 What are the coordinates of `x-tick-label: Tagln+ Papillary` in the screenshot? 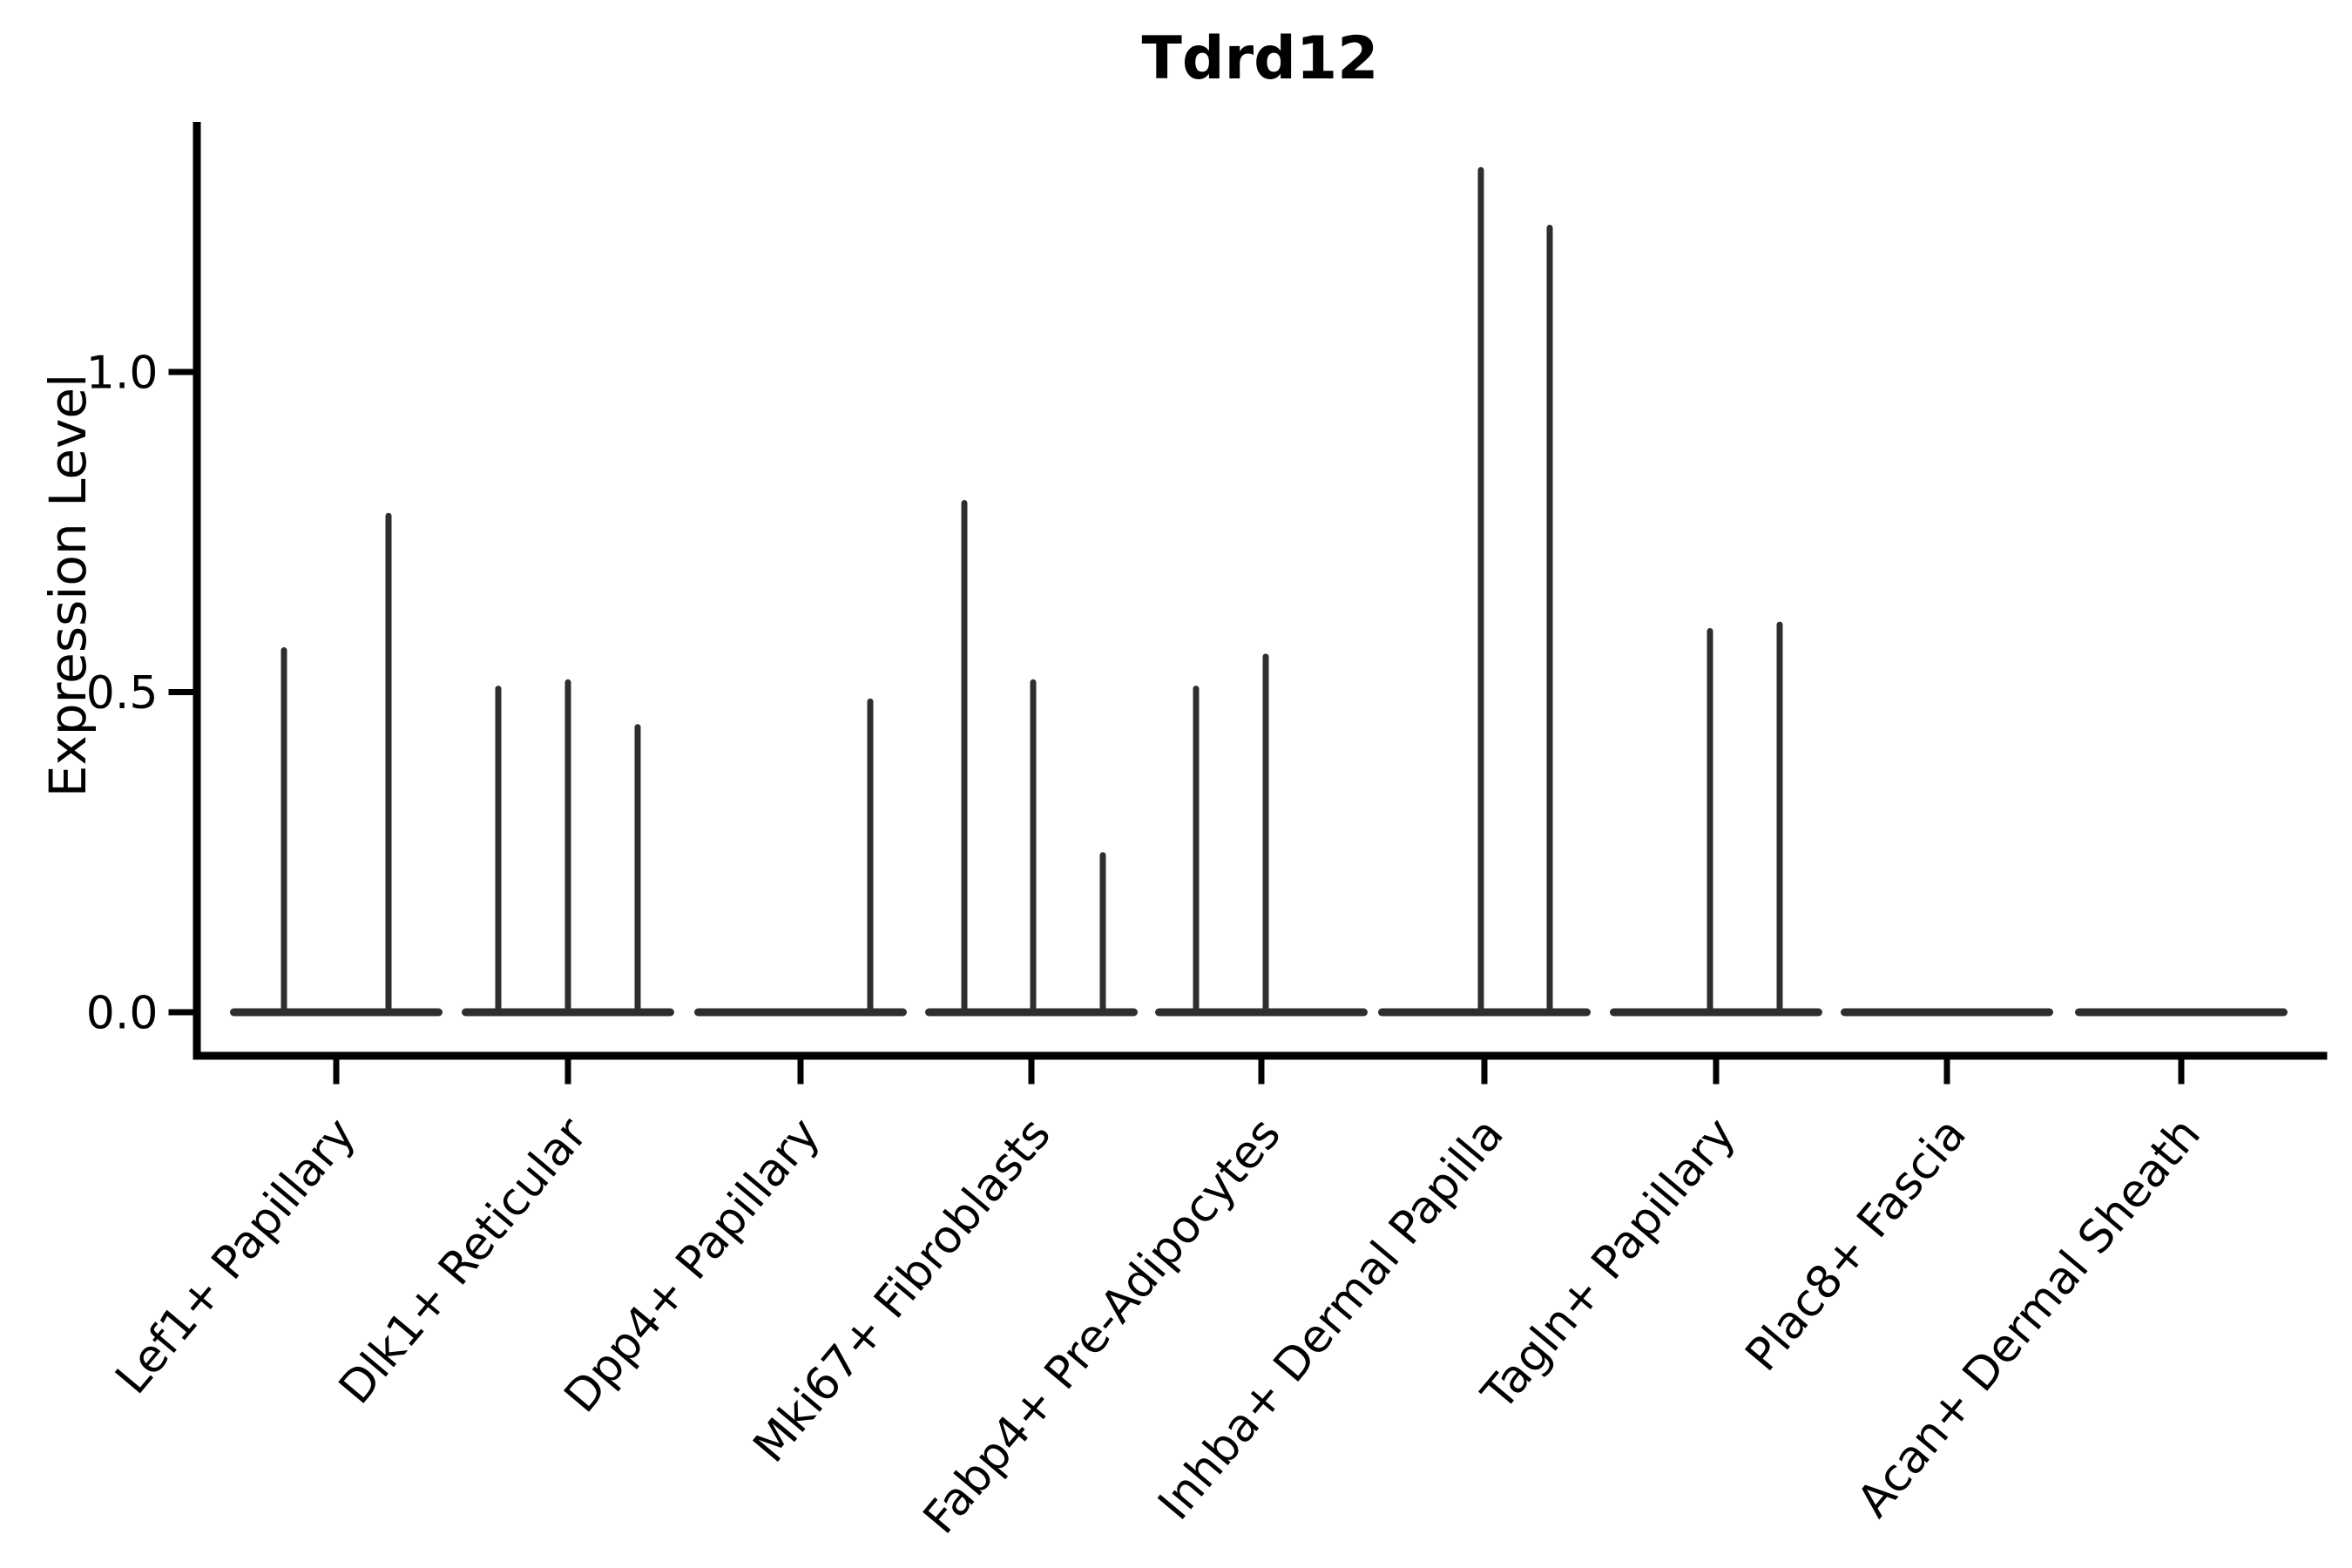 It's located at (1608, 1264).